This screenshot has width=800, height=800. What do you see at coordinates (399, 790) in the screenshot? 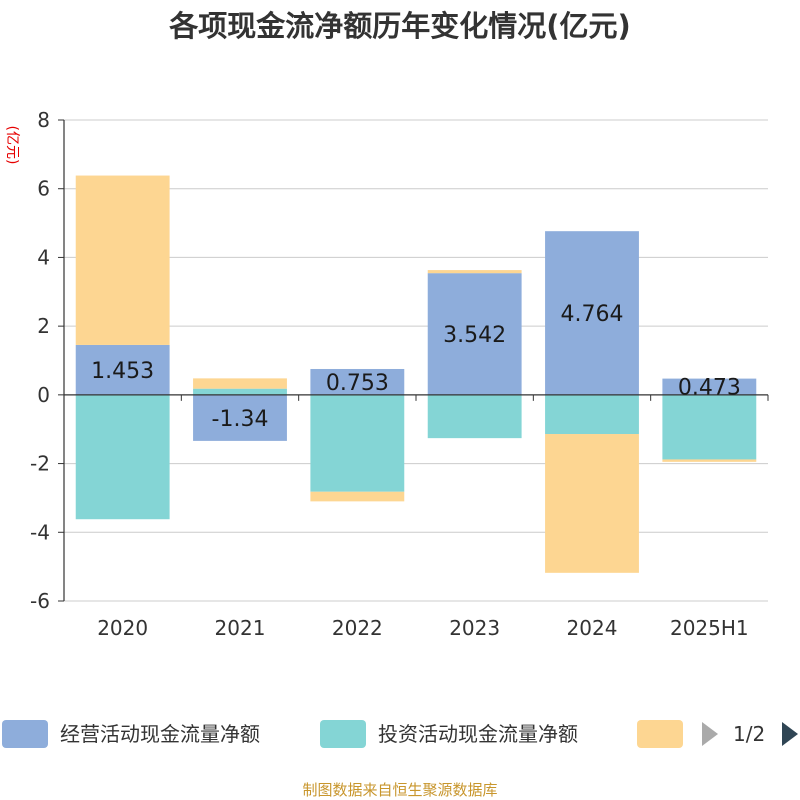
I see `data-source-note: 制图数据来自恒生聚源数据库` at bounding box center [399, 790].